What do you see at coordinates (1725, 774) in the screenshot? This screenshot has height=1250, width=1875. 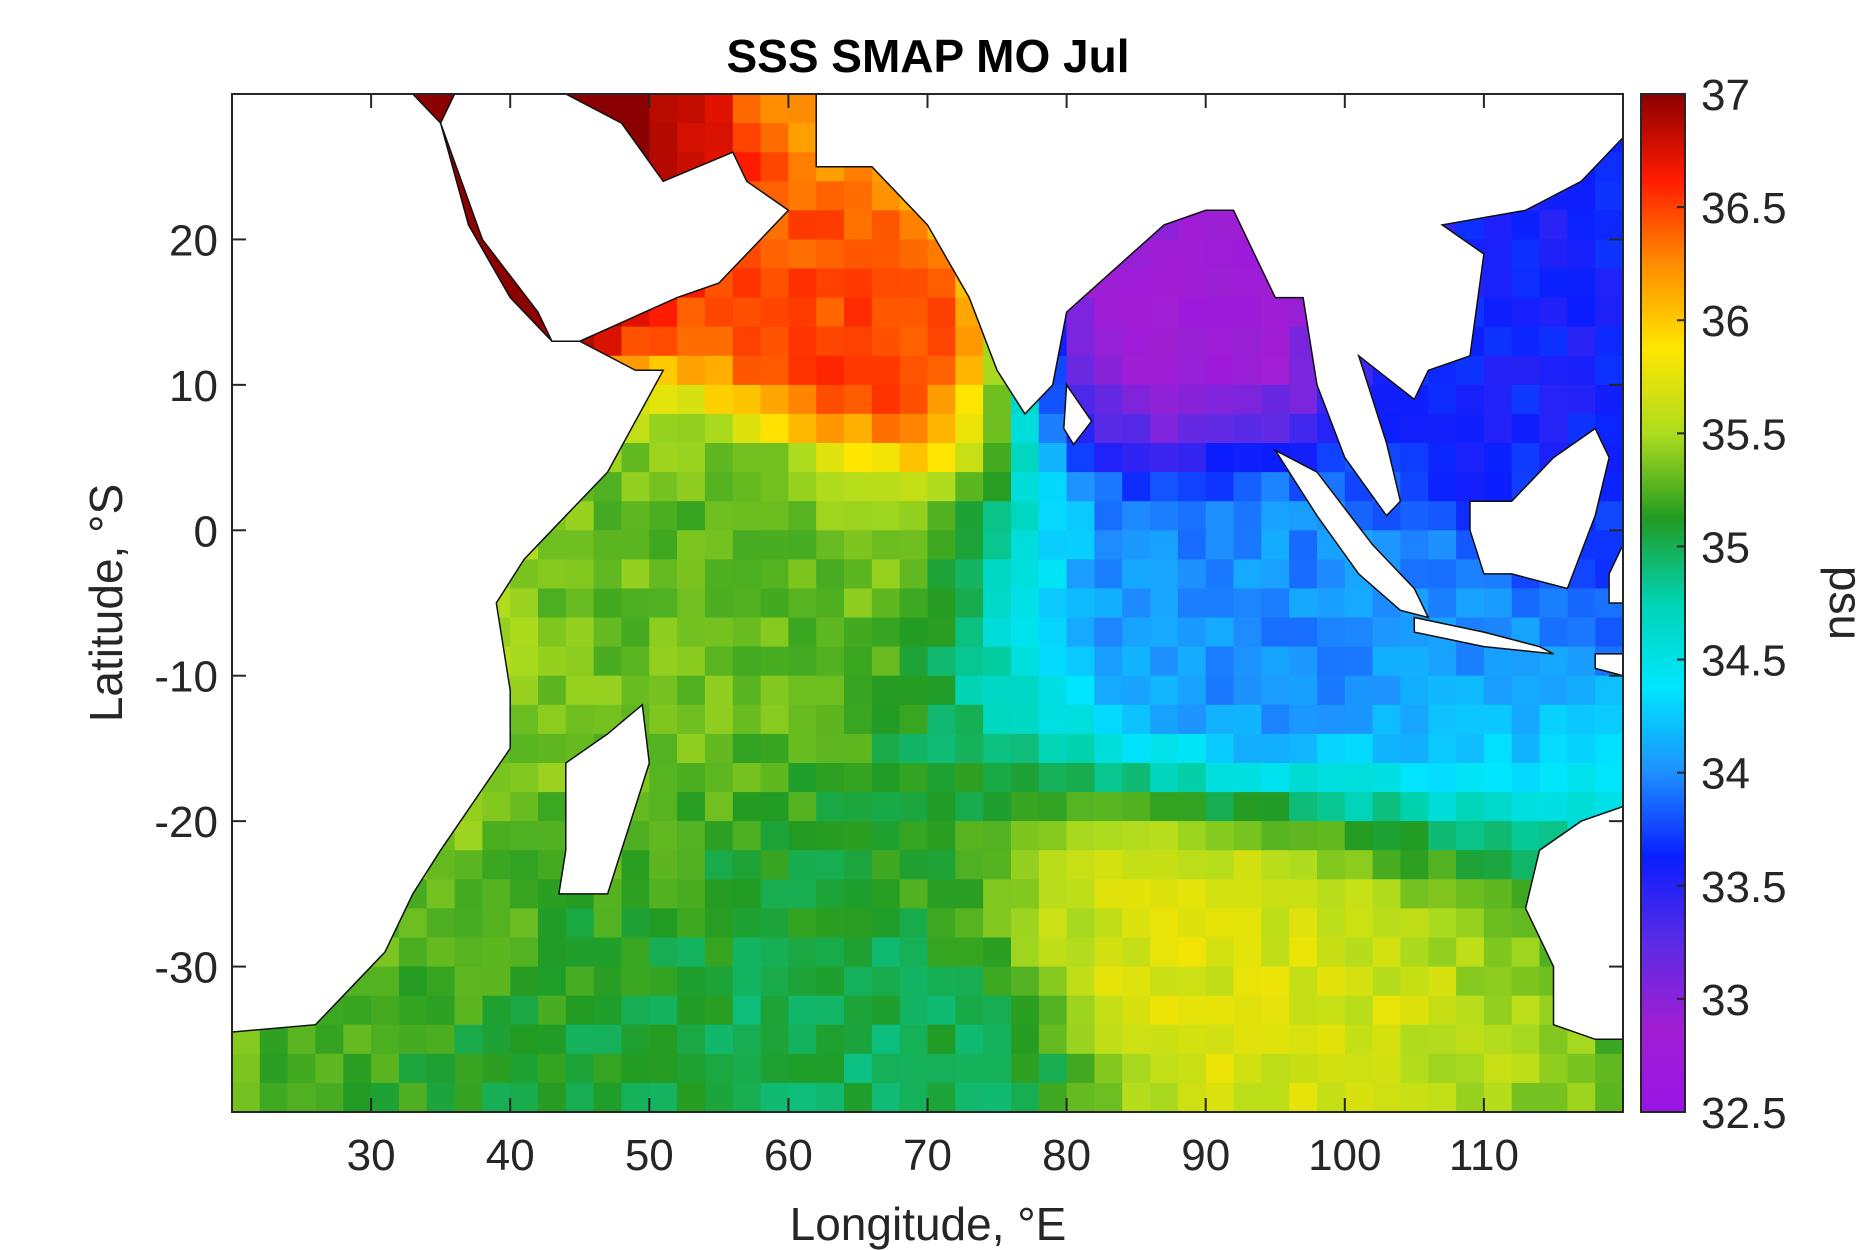 I see `colorbar-tick-label: 34` at bounding box center [1725, 774].